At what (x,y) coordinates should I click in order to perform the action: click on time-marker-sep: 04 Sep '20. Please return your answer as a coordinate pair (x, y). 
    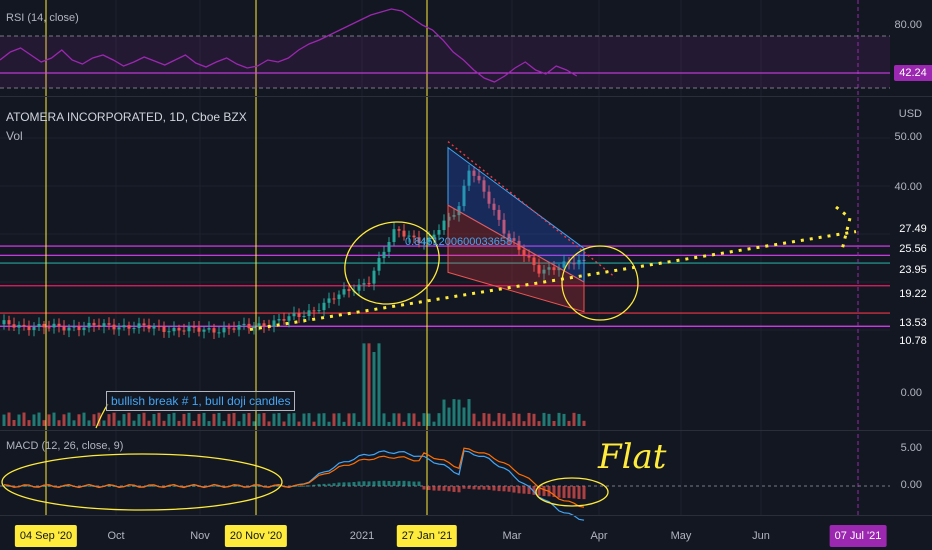
    Looking at the image, I should click on (46, 536).